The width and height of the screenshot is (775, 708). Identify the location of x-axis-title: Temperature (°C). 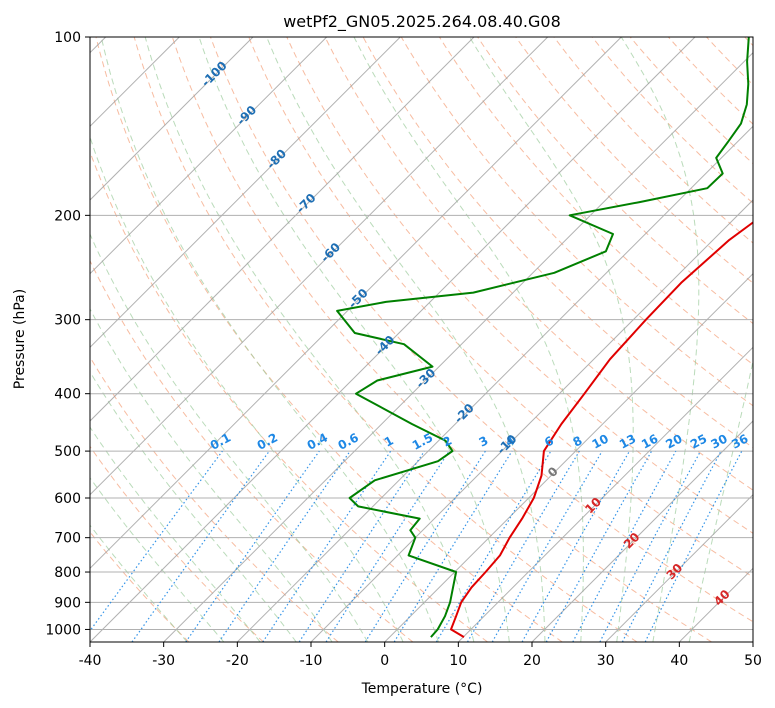
(422, 689).